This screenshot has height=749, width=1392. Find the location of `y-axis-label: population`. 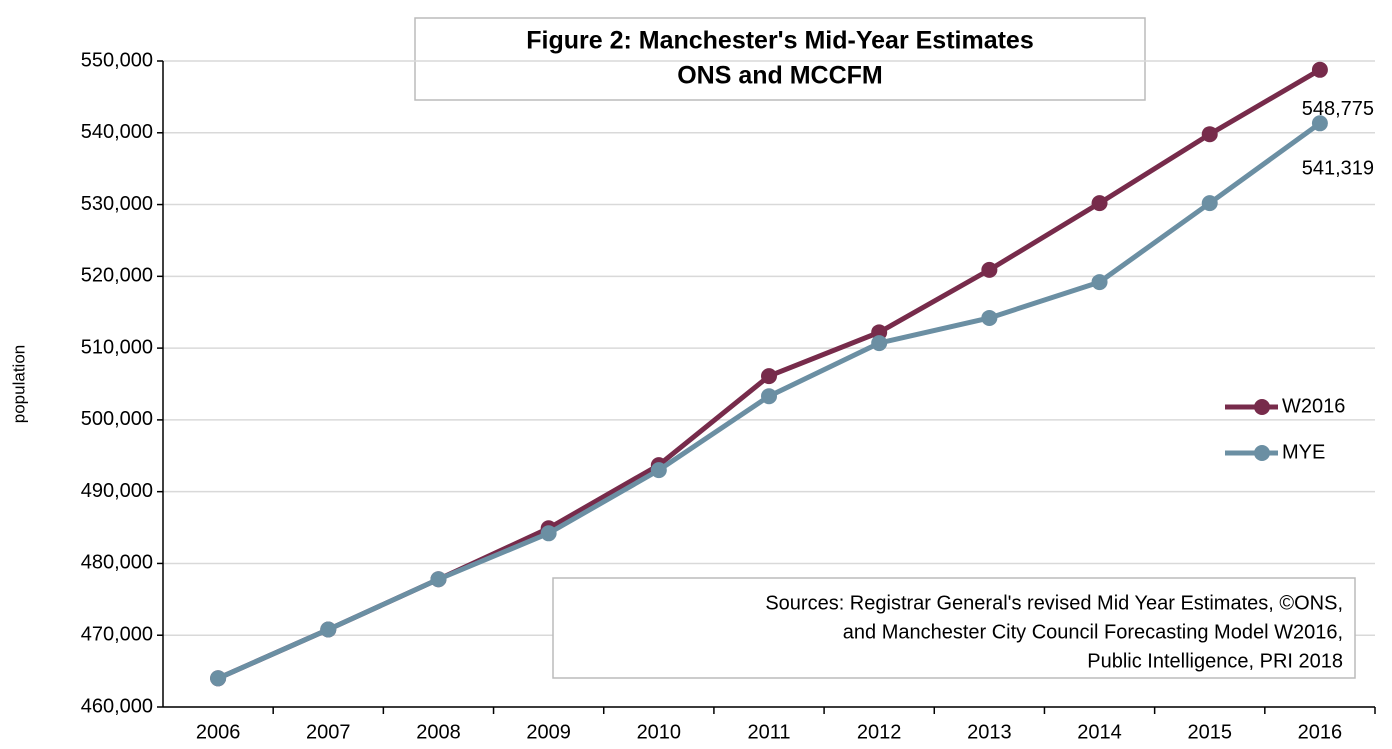

y-axis-label: population is located at coordinates (18, 384).